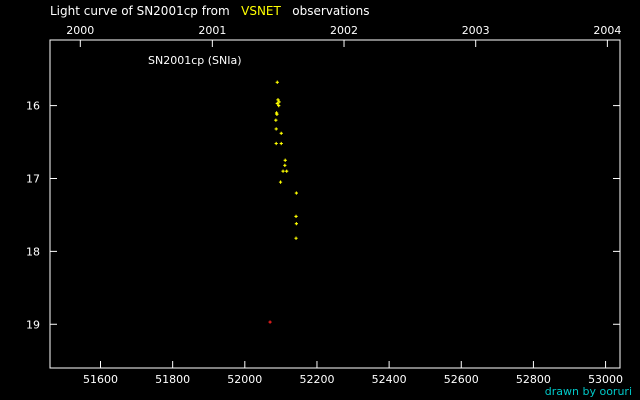  What do you see at coordinates (607, 30) in the screenshot?
I see `x-top-tick-label: 2004` at bounding box center [607, 30].